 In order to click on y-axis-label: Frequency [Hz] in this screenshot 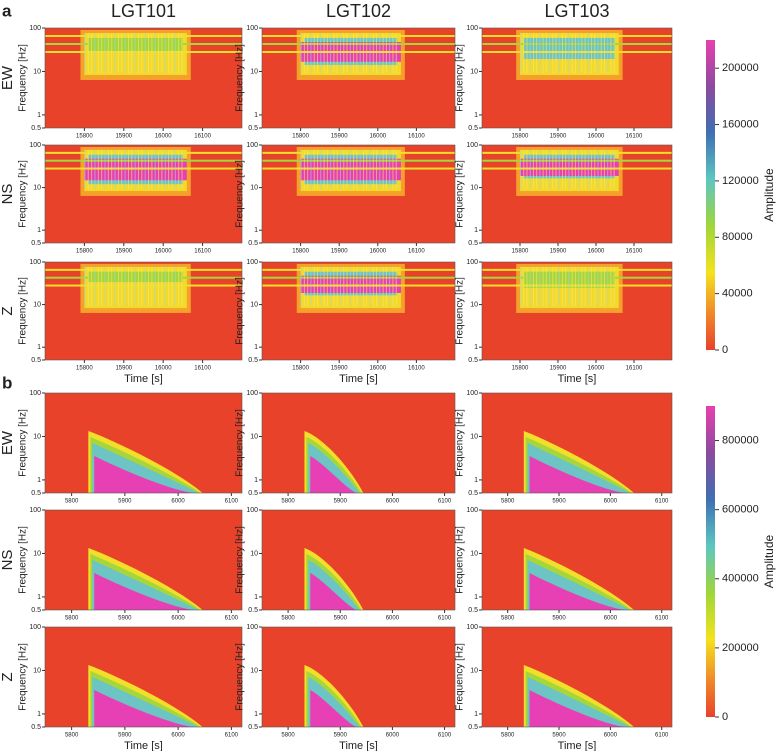, I will do `click(240, 311)`.